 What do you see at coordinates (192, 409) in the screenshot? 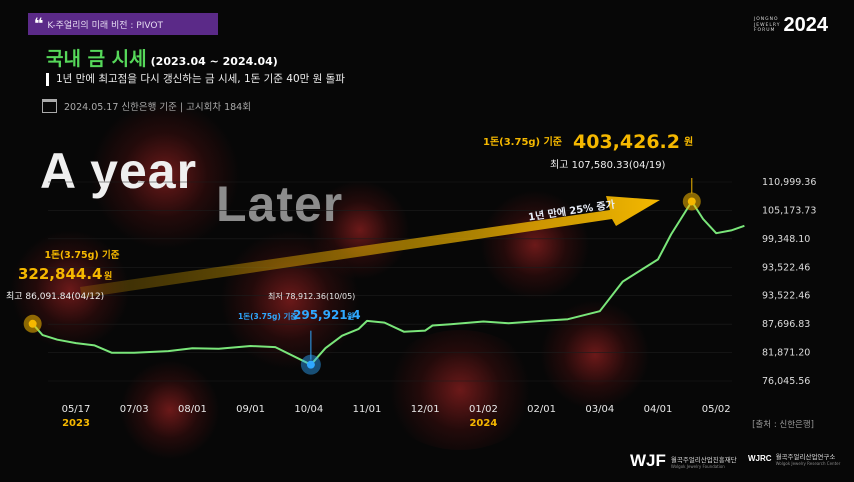
I see `x-tick-label: 08/01` at bounding box center [192, 409].